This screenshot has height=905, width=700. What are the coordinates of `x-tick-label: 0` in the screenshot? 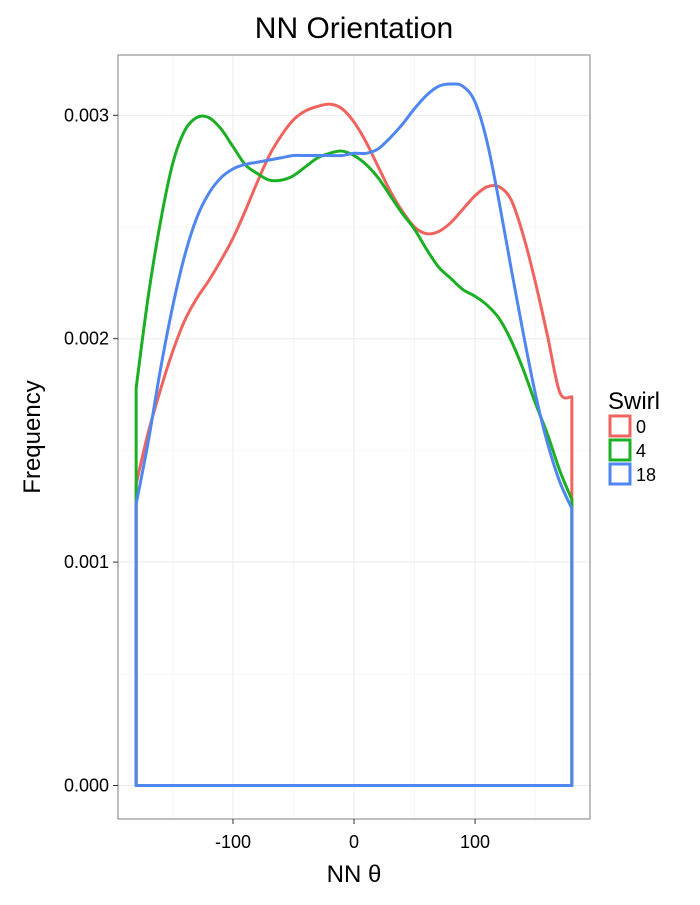 It's located at (354, 842).